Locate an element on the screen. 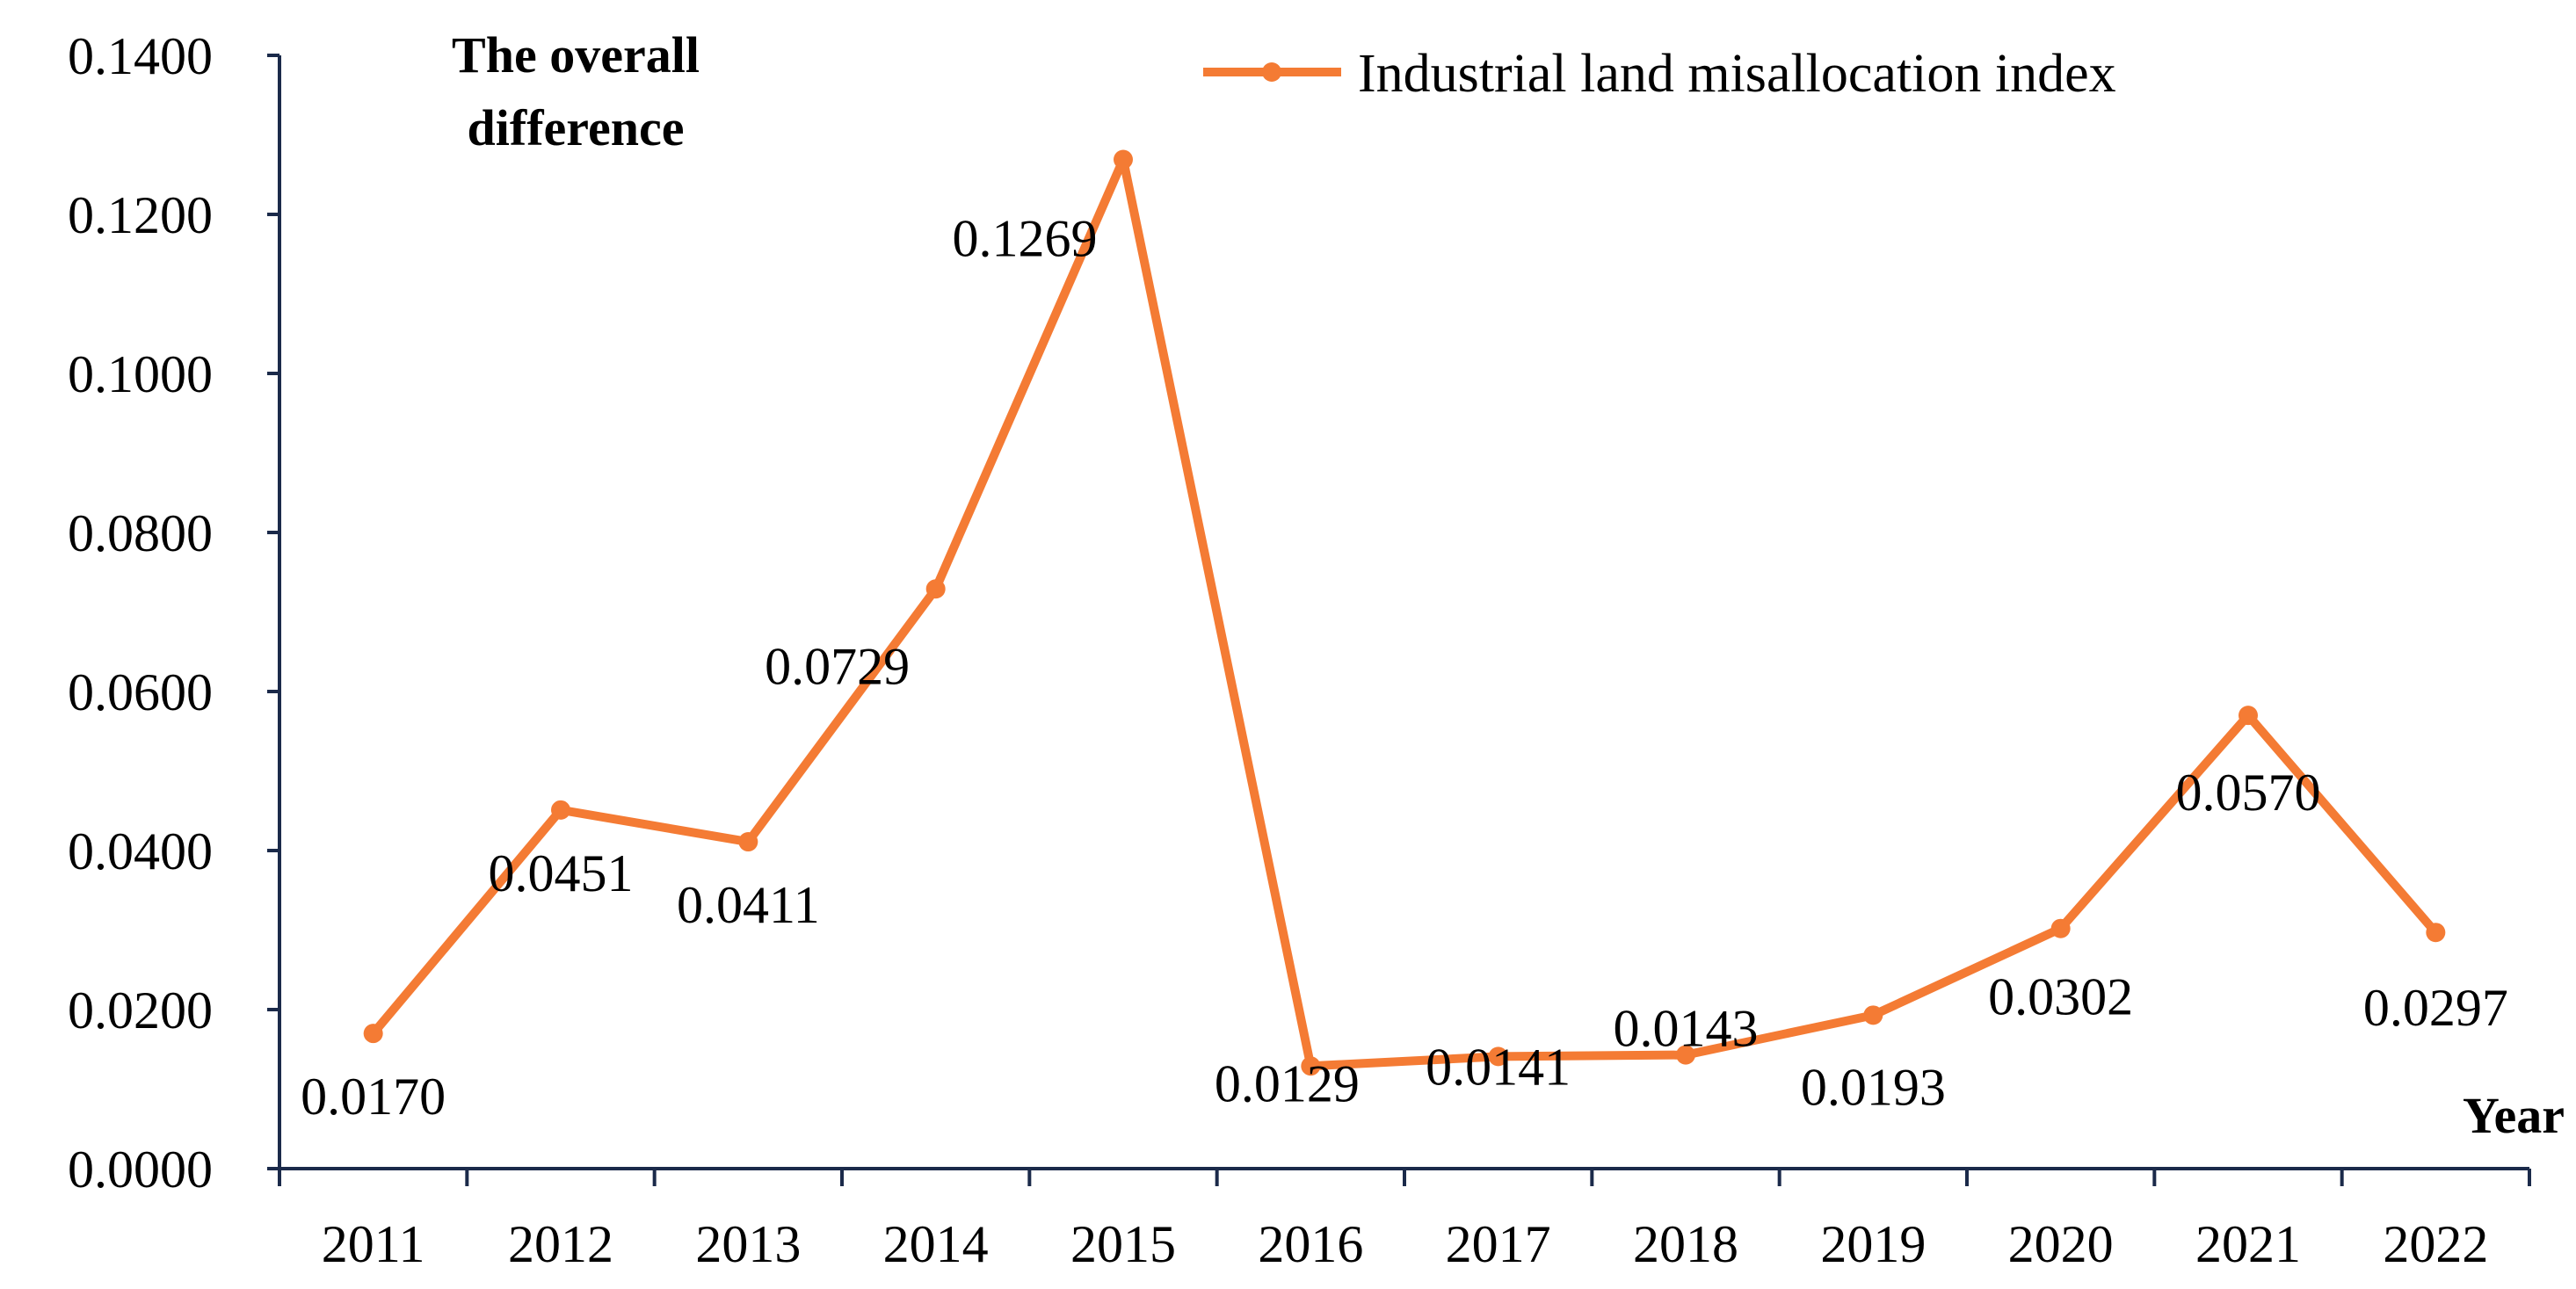 This screenshot has width=2576, height=1289. data-label: 0.0170 is located at coordinates (373, 1097).